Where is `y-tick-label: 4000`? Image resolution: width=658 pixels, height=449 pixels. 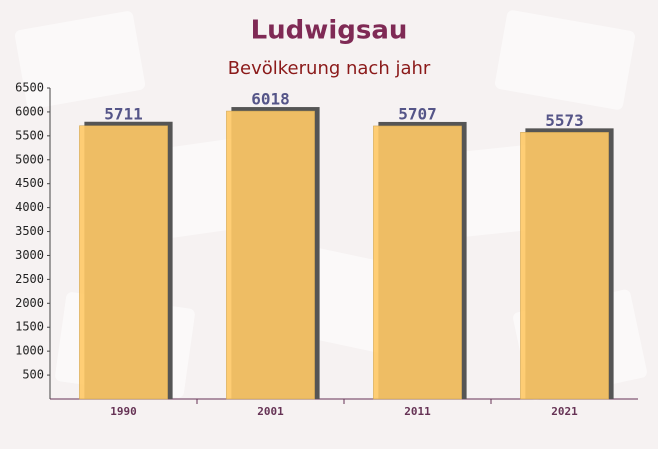 y-tick-label: 4000 is located at coordinates (29, 207).